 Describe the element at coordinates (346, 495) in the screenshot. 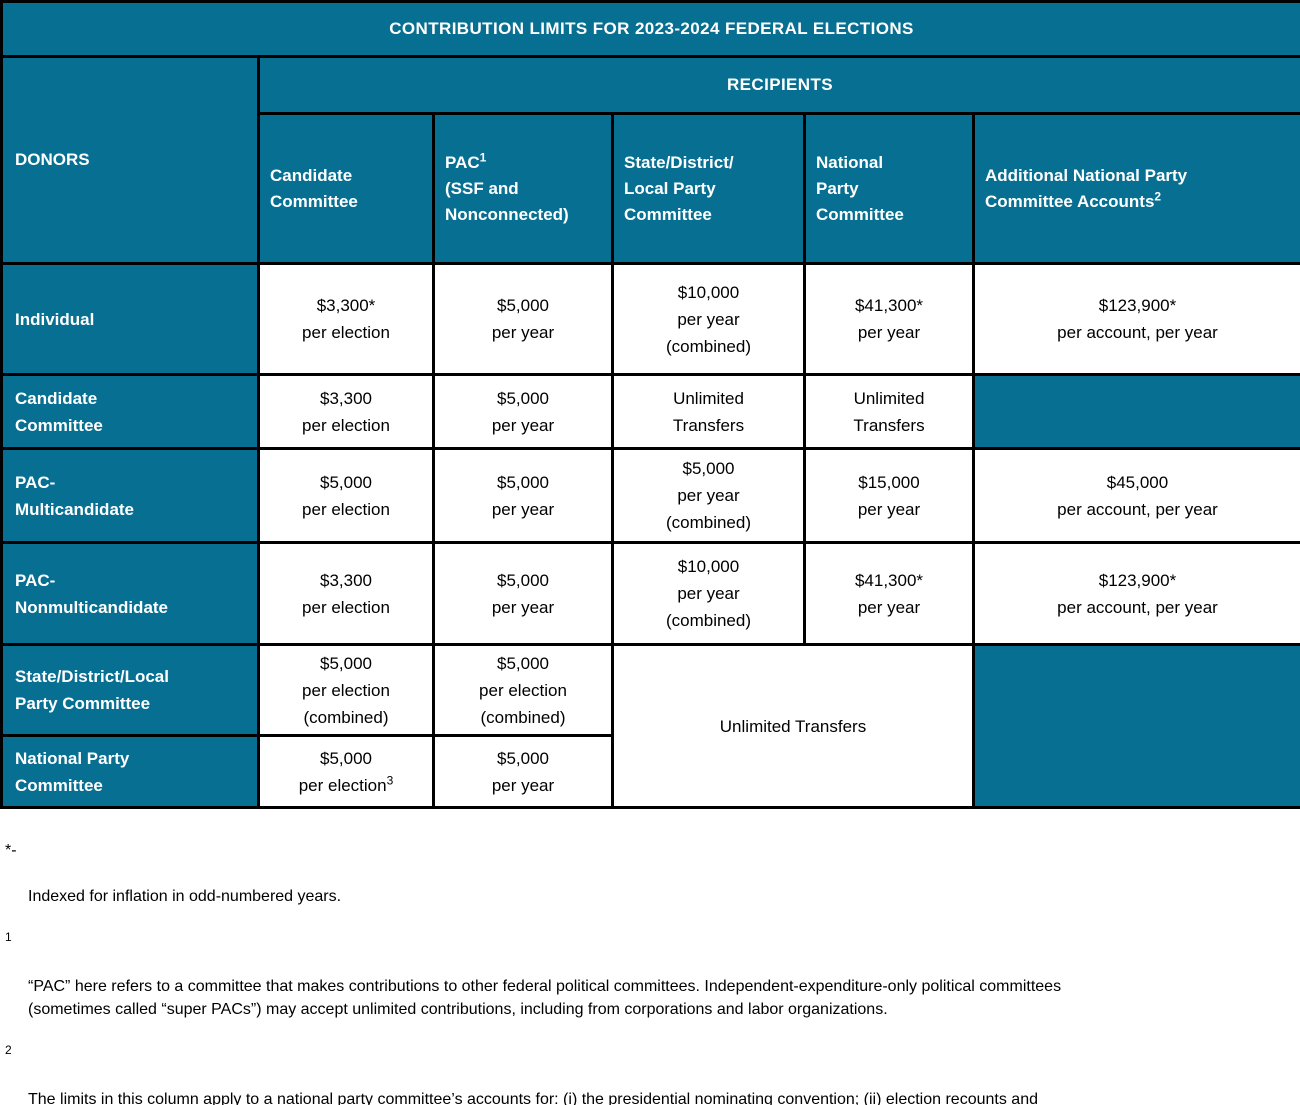

I see `table-cell: $5,000 per election` at that location.